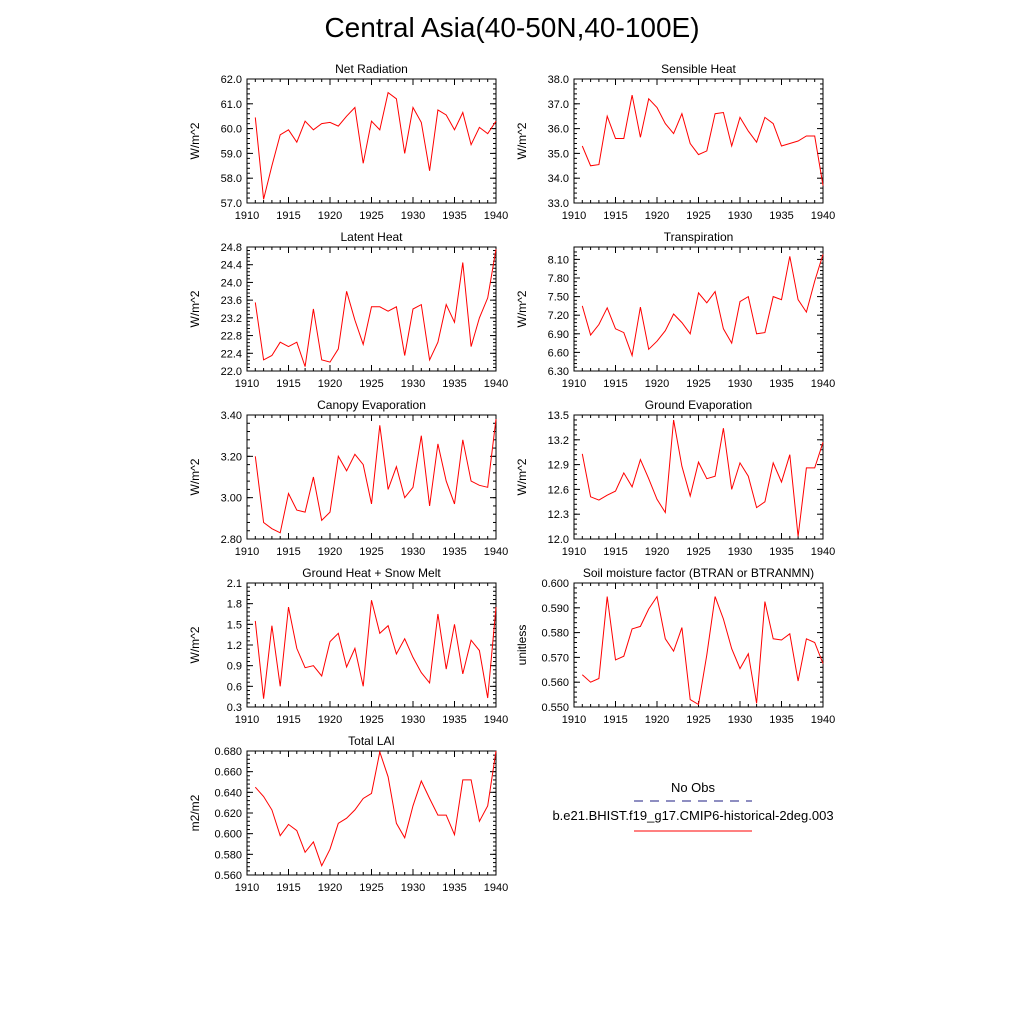 Image resolution: width=1024 pixels, height=1024 pixels. What do you see at coordinates (231, 130) in the screenshot?
I see `y-tick-label: 60.0` at bounding box center [231, 130].